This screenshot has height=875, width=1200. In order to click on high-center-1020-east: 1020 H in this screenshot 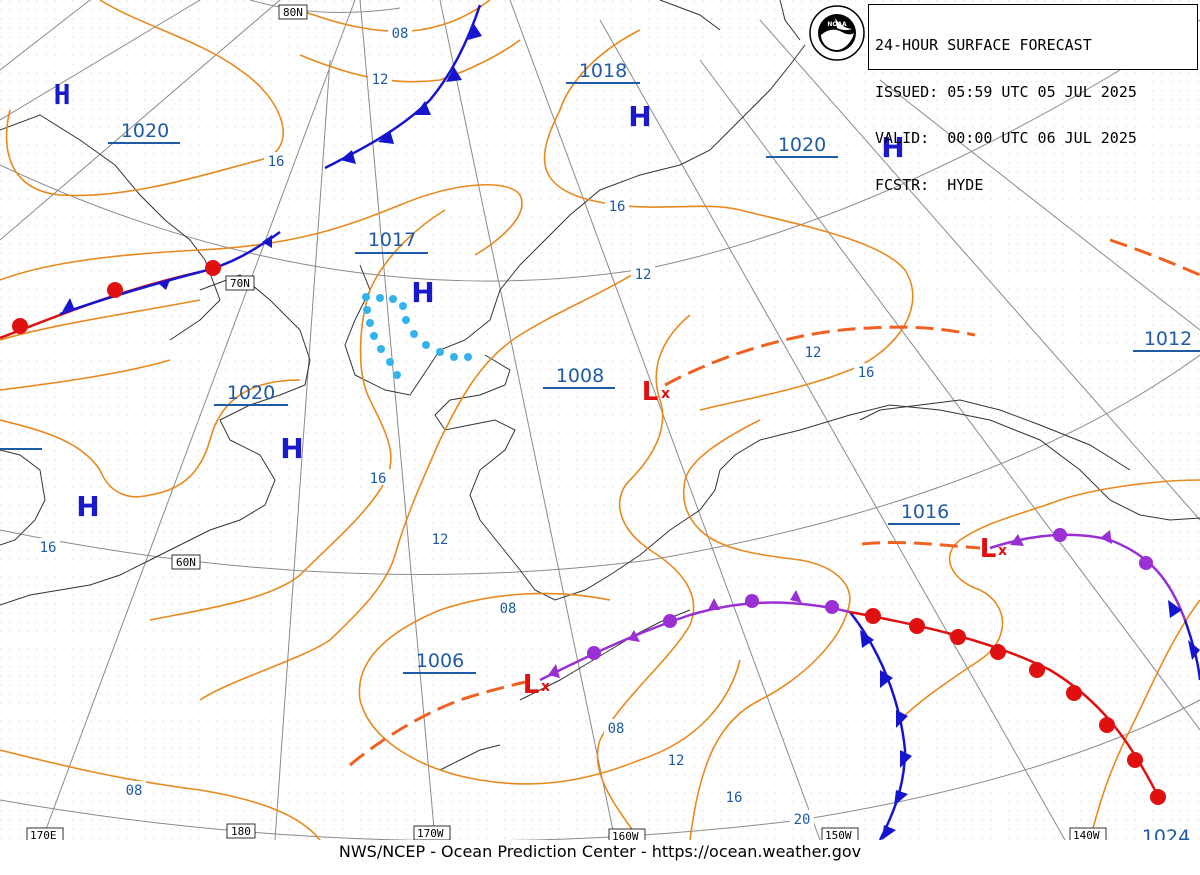, I will do `click(835, 147)`.